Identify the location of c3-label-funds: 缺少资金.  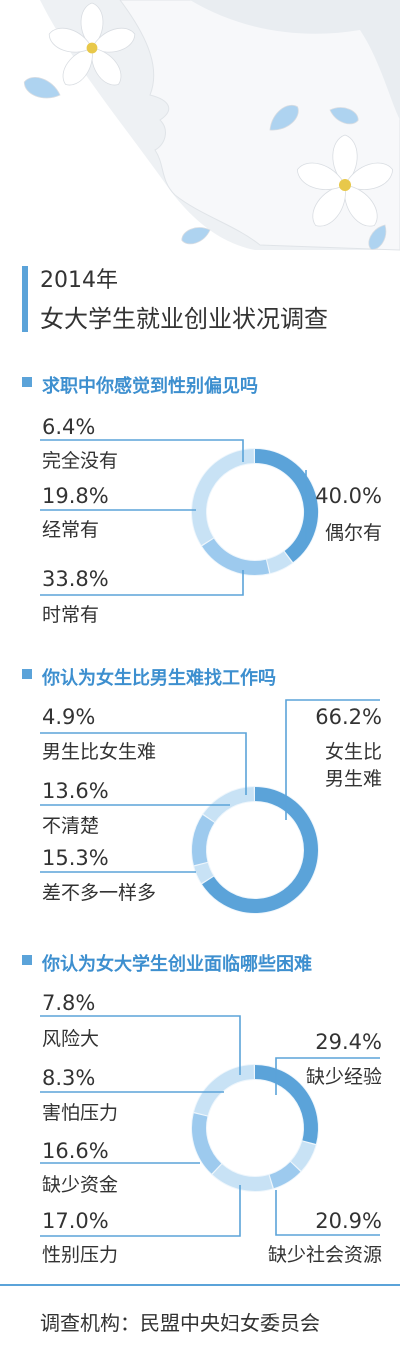
(80, 1185).